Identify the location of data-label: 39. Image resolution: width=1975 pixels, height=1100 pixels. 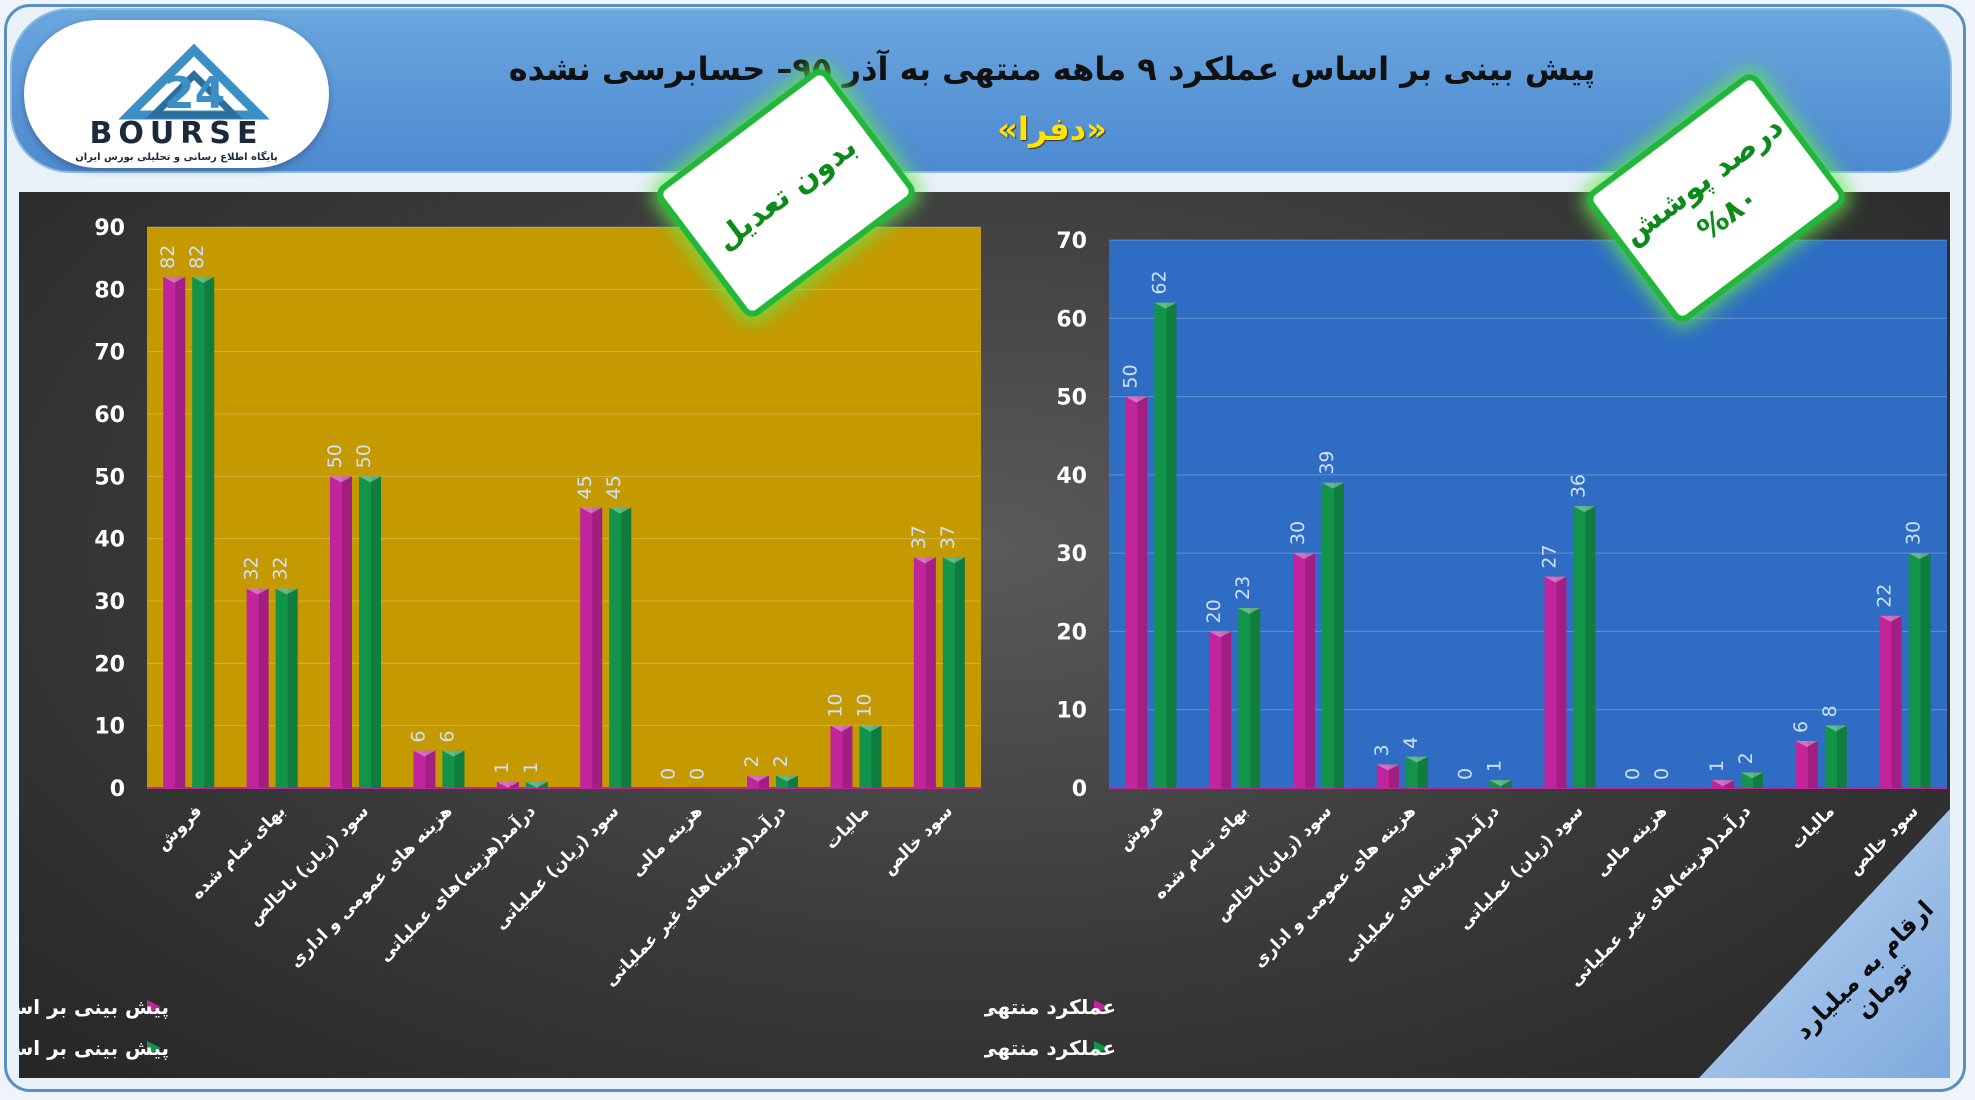
(1327, 462).